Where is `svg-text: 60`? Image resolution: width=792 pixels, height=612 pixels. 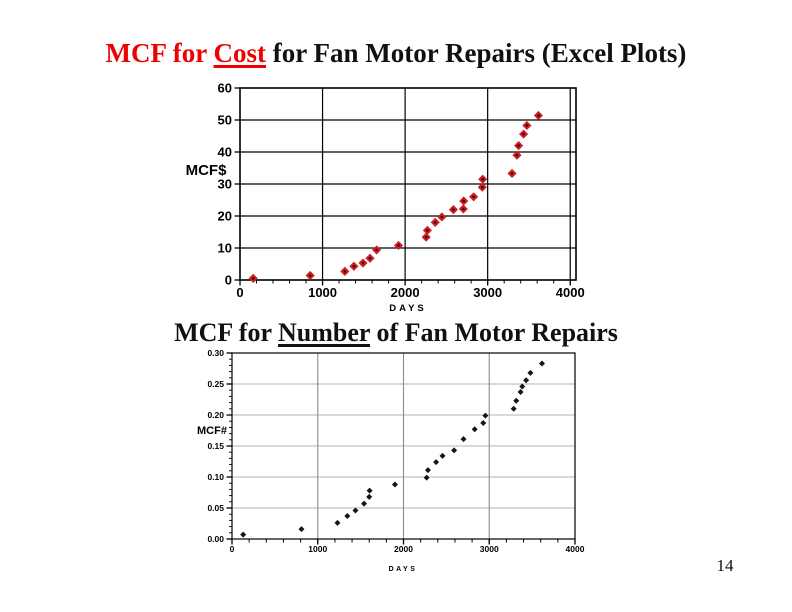
svg-text: 60 is located at coordinates (225, 88).